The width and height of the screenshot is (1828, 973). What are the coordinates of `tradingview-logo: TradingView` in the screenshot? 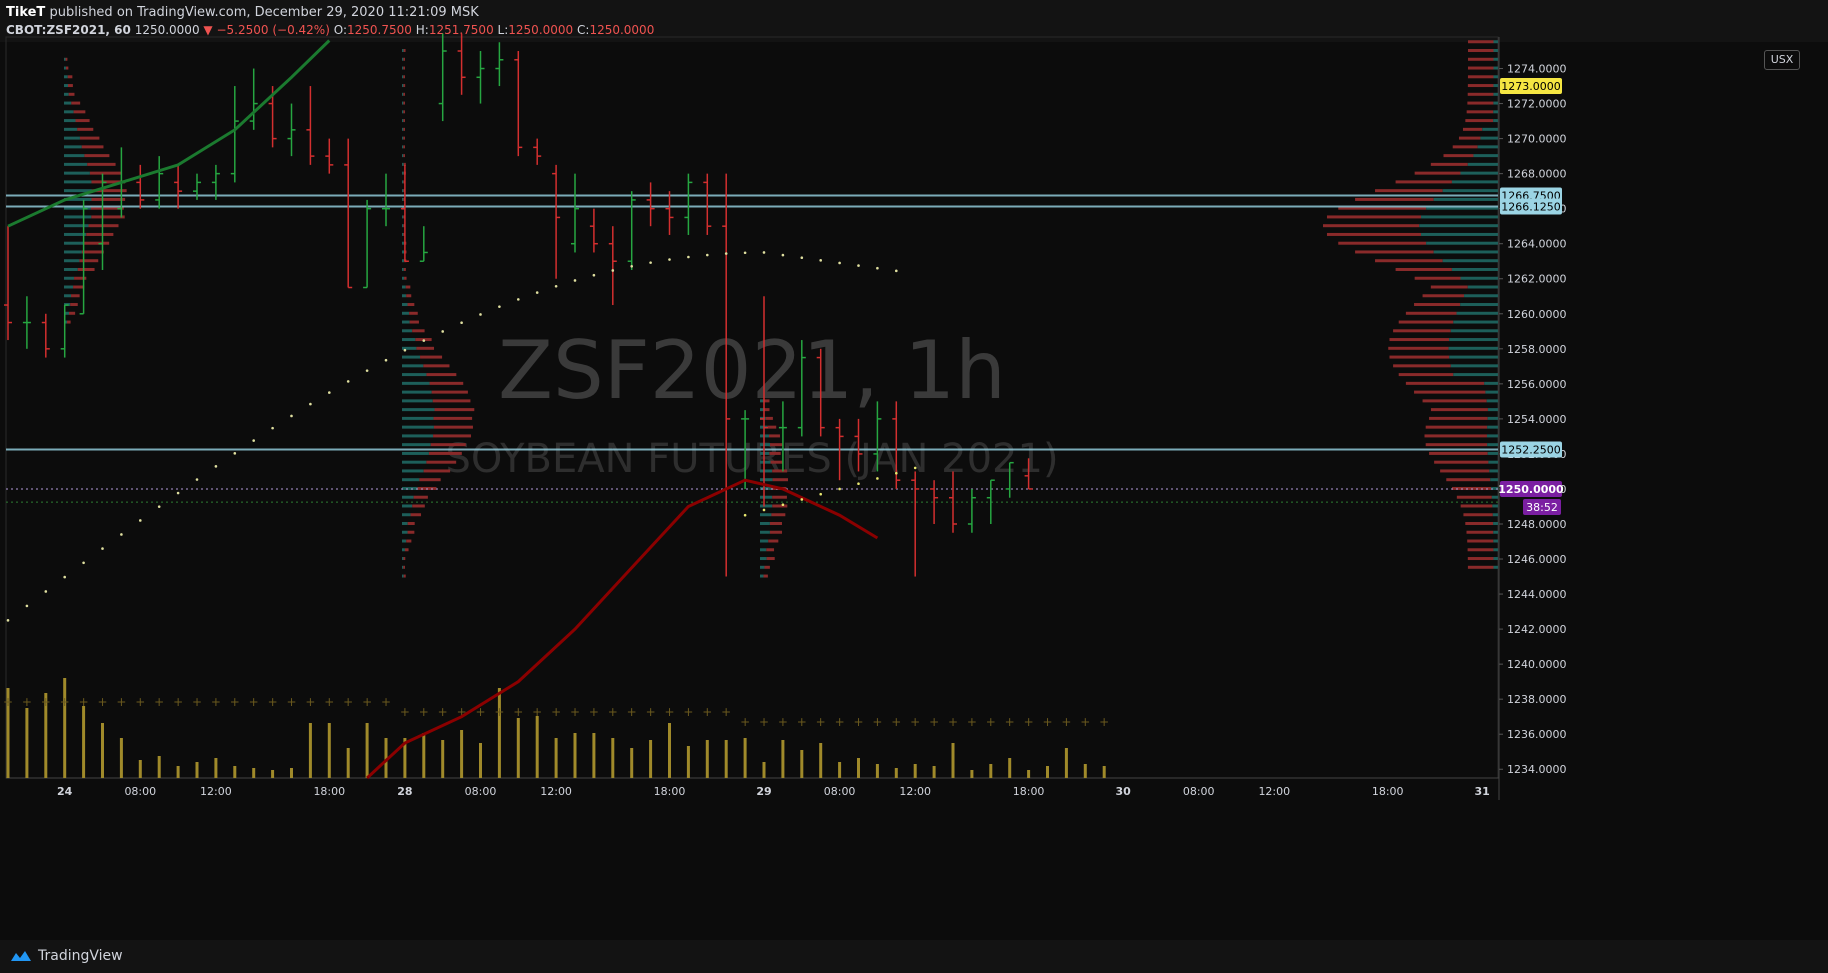 It's located at (66, 956).